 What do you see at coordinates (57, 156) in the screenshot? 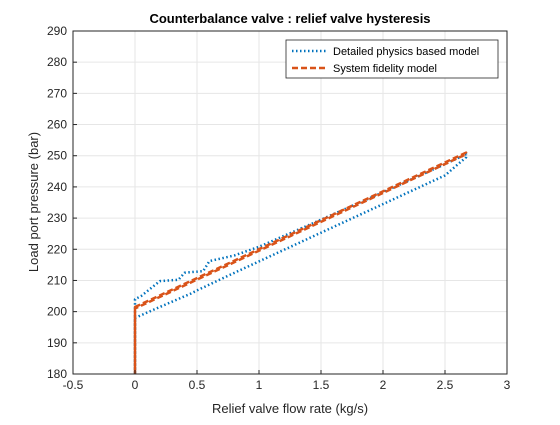
I see `y-tick-label: 250` at bounding box center [57, 156].